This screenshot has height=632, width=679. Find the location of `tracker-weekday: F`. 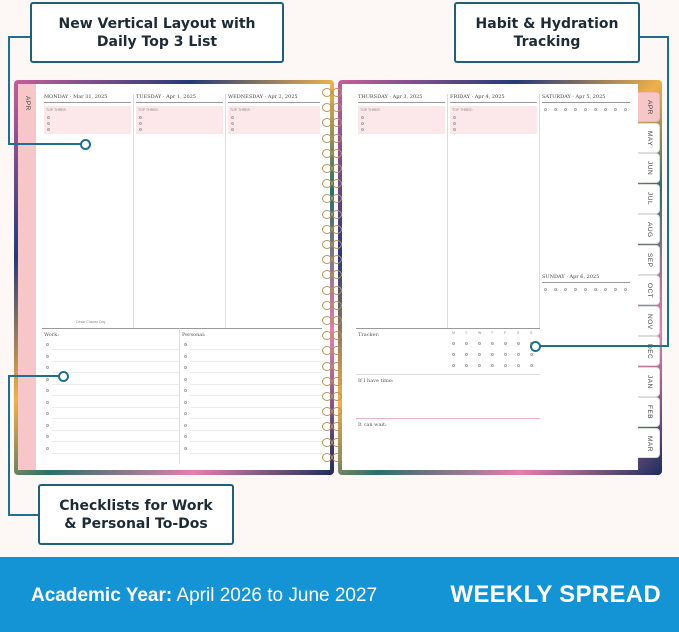

tracker-weekday: F is located at coordinates (505, 333).